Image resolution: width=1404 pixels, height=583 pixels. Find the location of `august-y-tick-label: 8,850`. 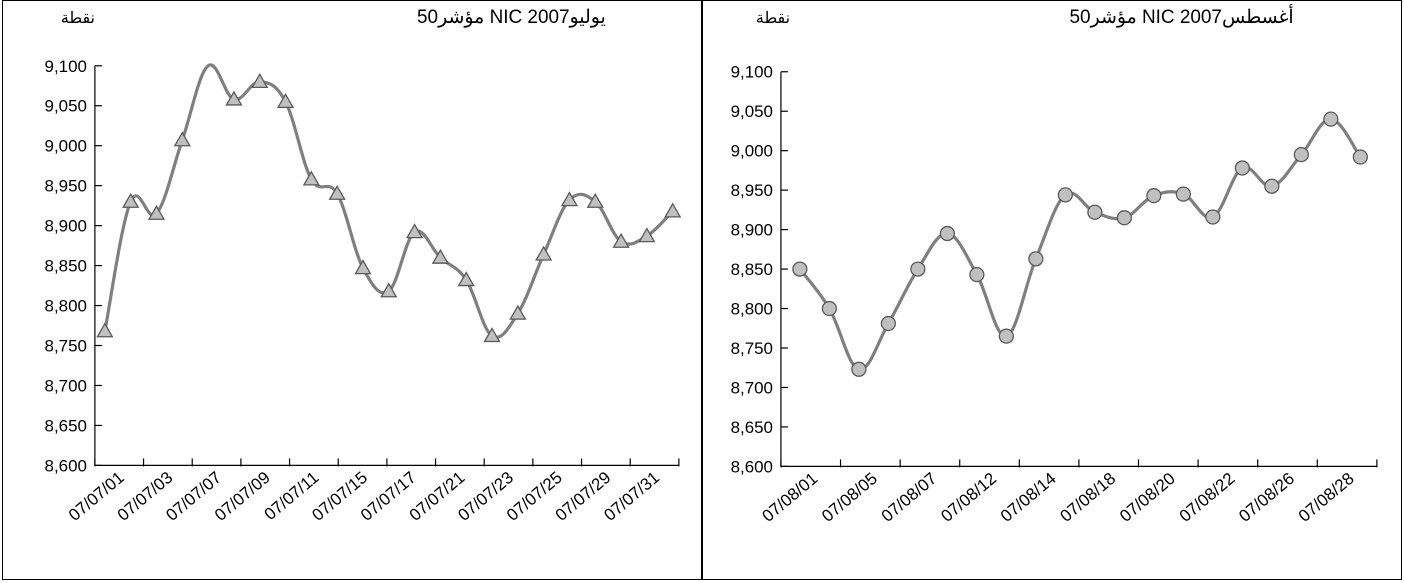

august-y-tick-label: 8,850 is located at coordinates (752, 269).